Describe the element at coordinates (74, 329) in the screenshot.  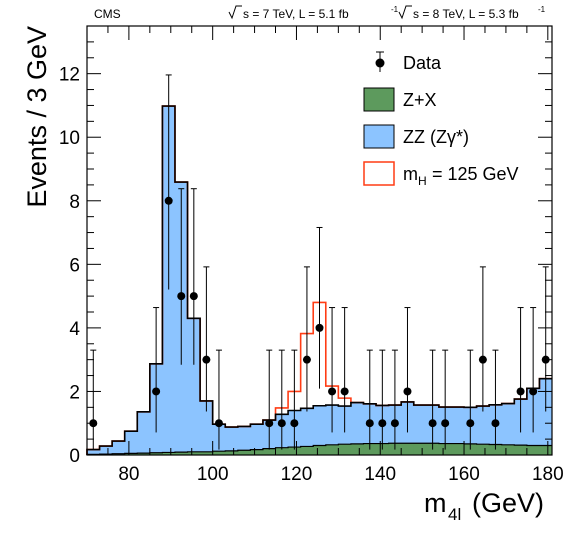
I see `y-tick-label: 4` at that location.